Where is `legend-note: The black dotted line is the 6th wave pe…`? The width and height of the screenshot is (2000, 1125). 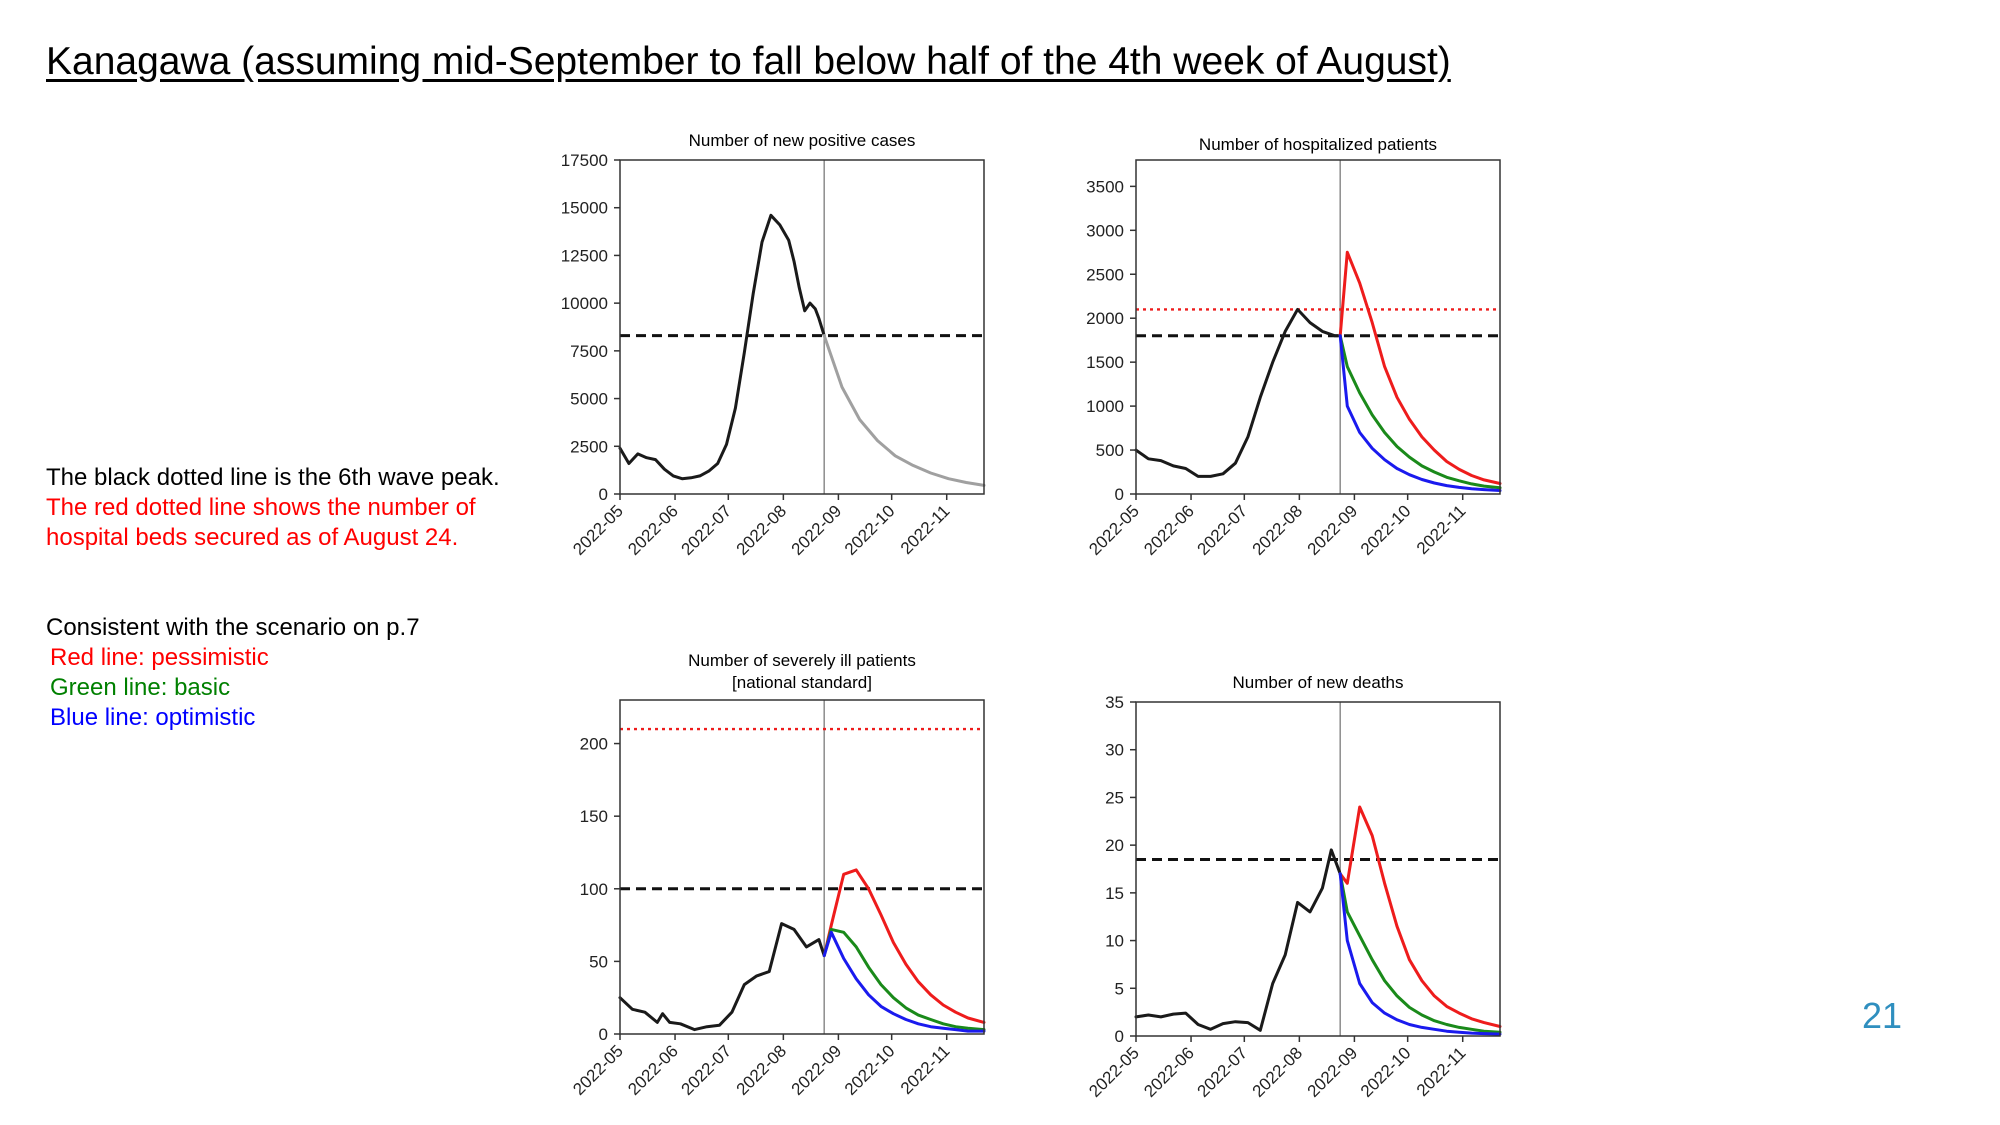 legend-note: The black dotted line is the 6th wave pe… is located at coordinates (273, 508).